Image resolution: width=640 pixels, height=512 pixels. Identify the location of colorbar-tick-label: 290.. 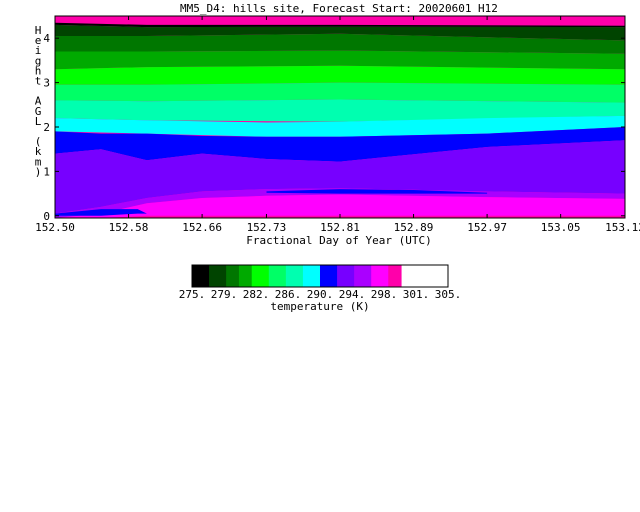
(320, 294).